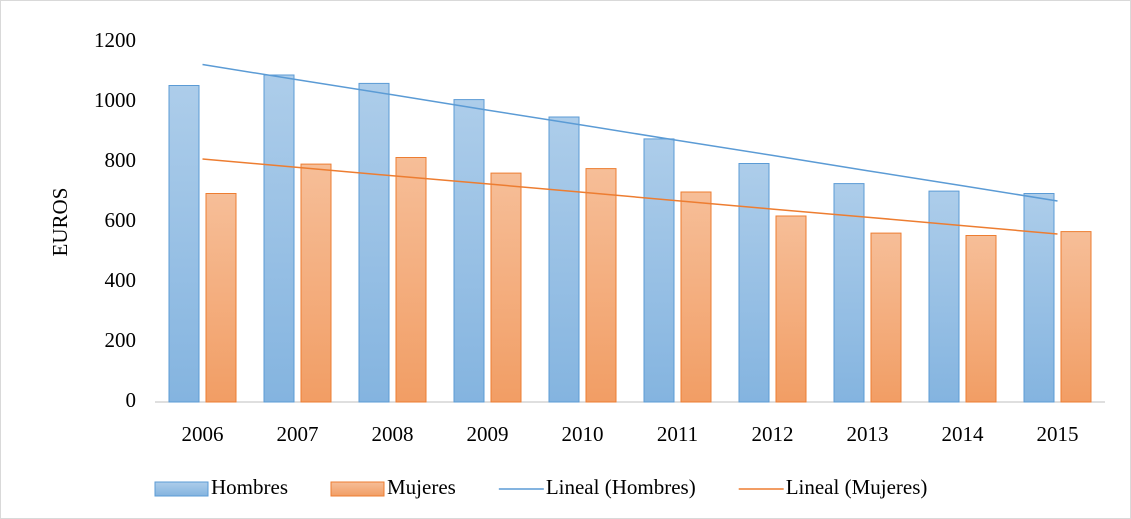 This screenshot has width=1131, height=519. I want to click on legend-label: Lineal (Hombres), so click(621, 487).